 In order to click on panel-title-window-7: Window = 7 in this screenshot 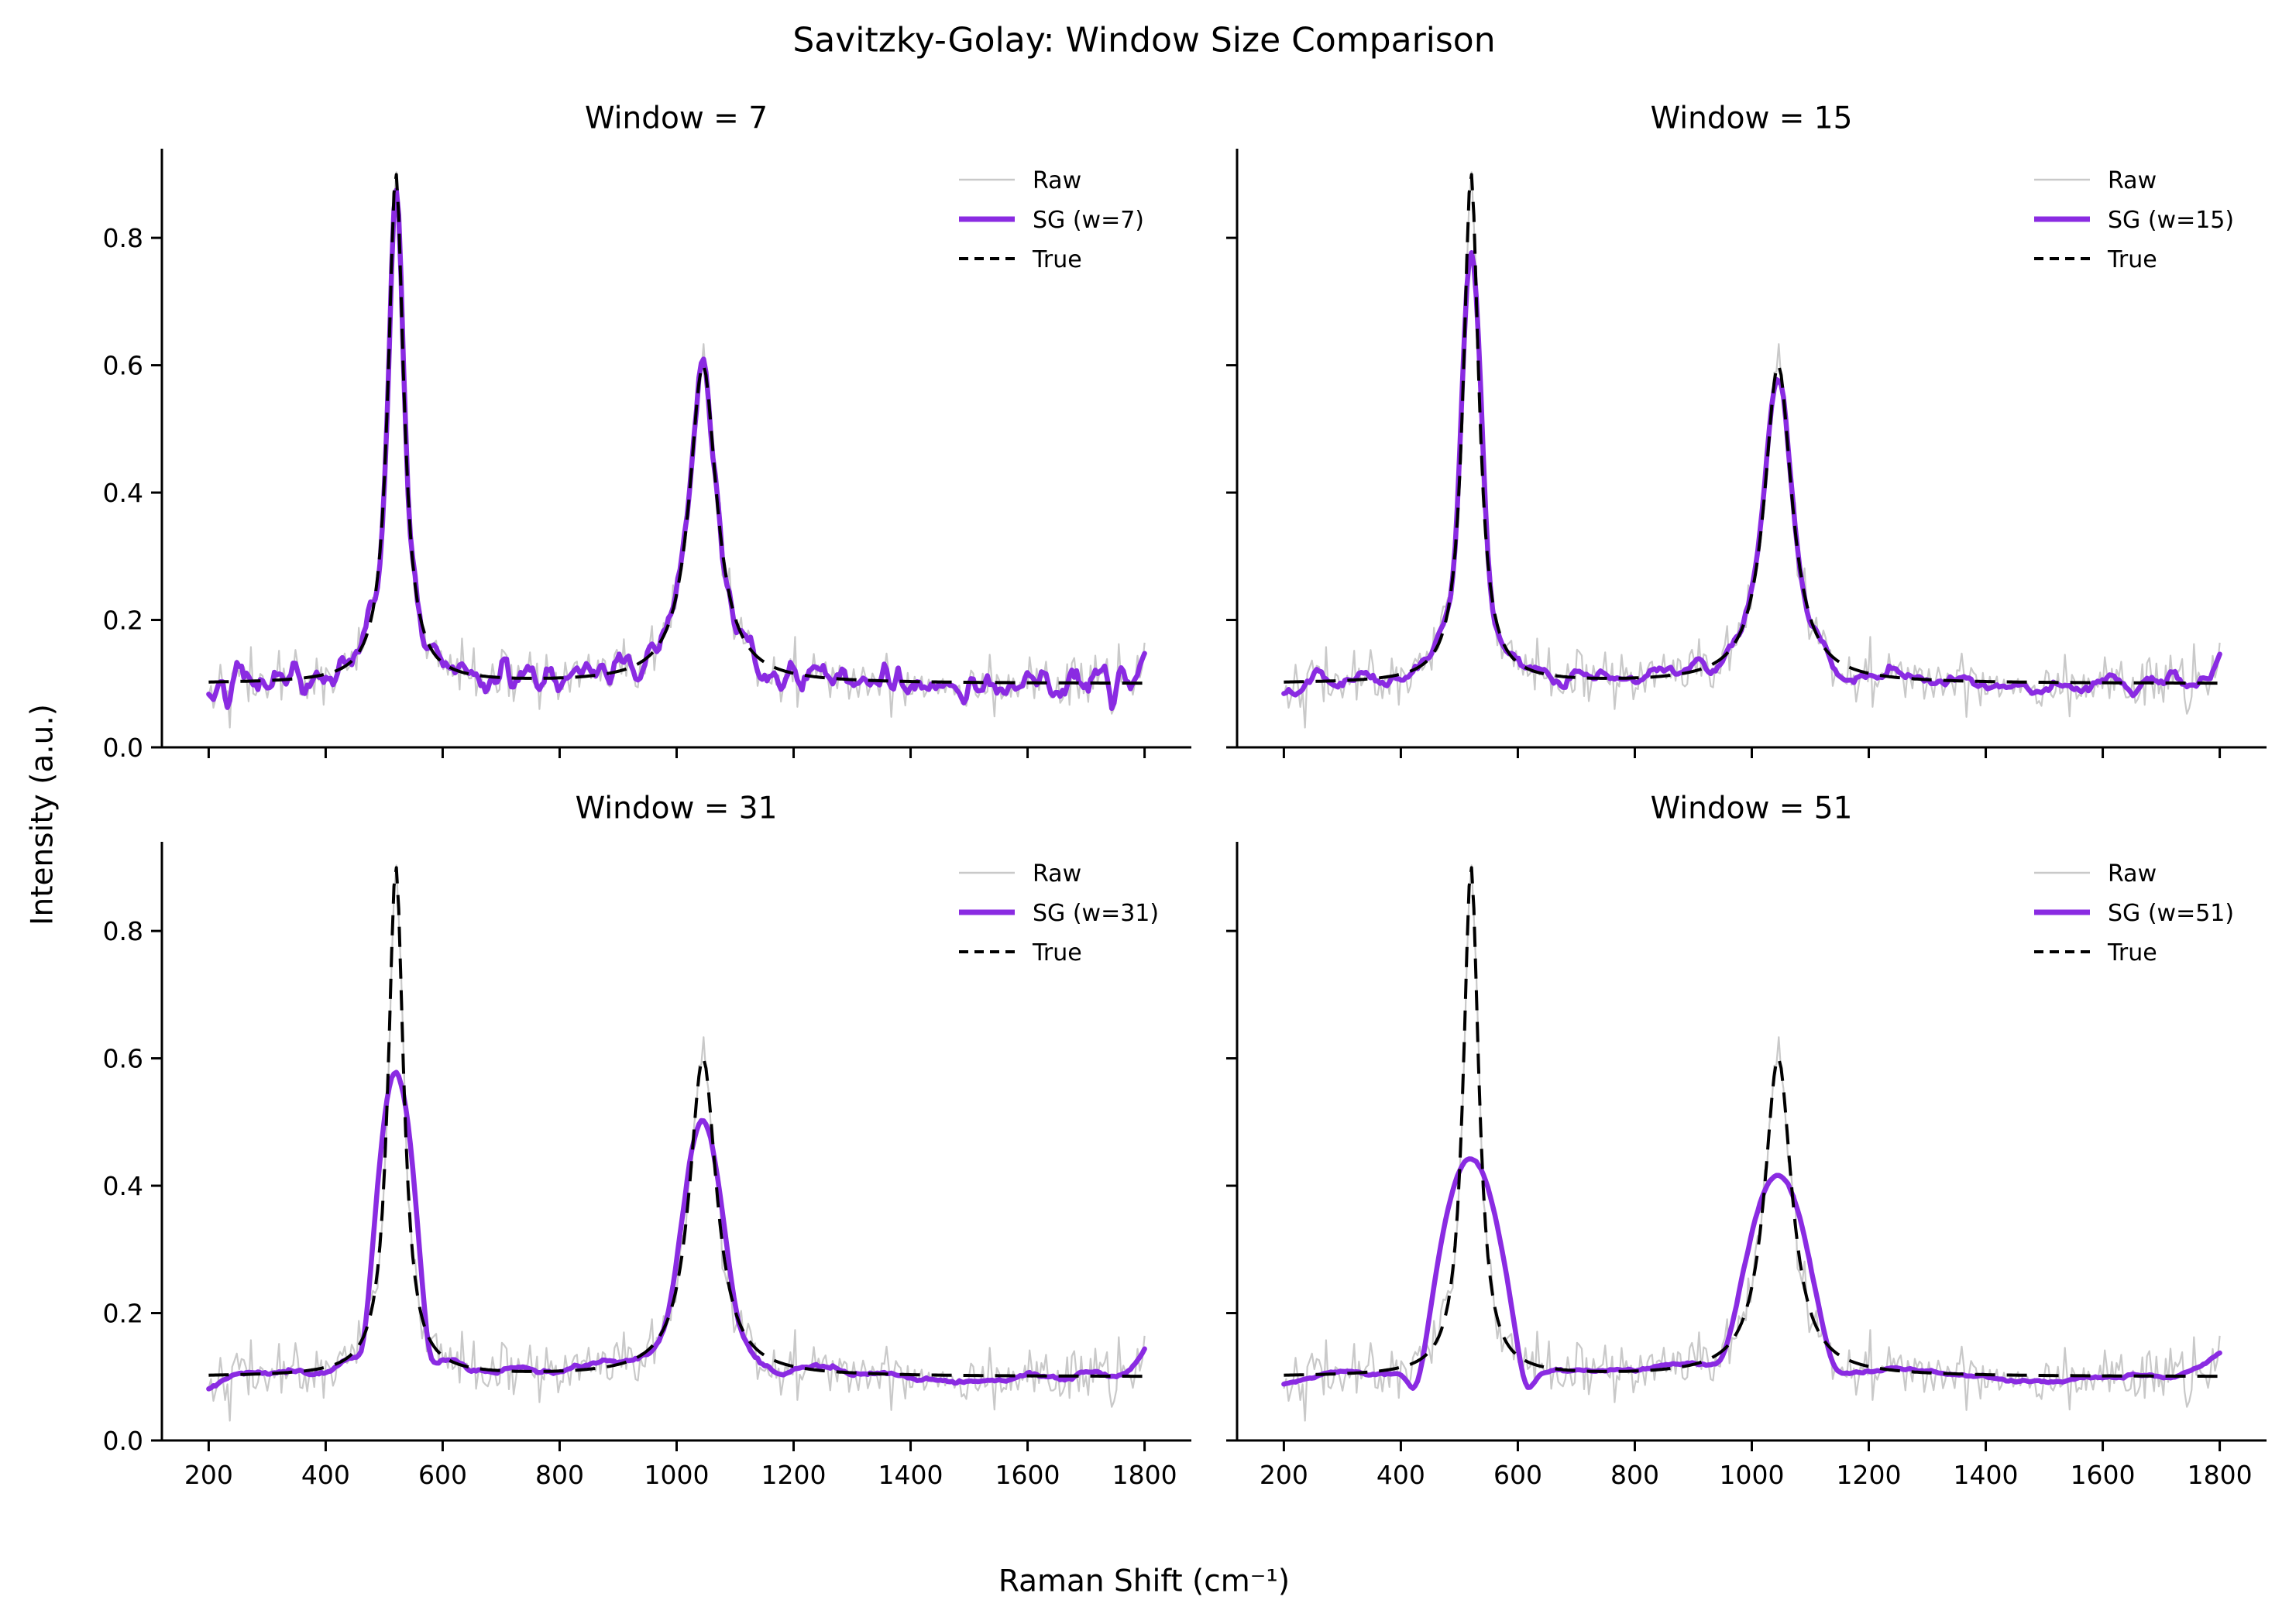, I will do `click(676, 118)`.